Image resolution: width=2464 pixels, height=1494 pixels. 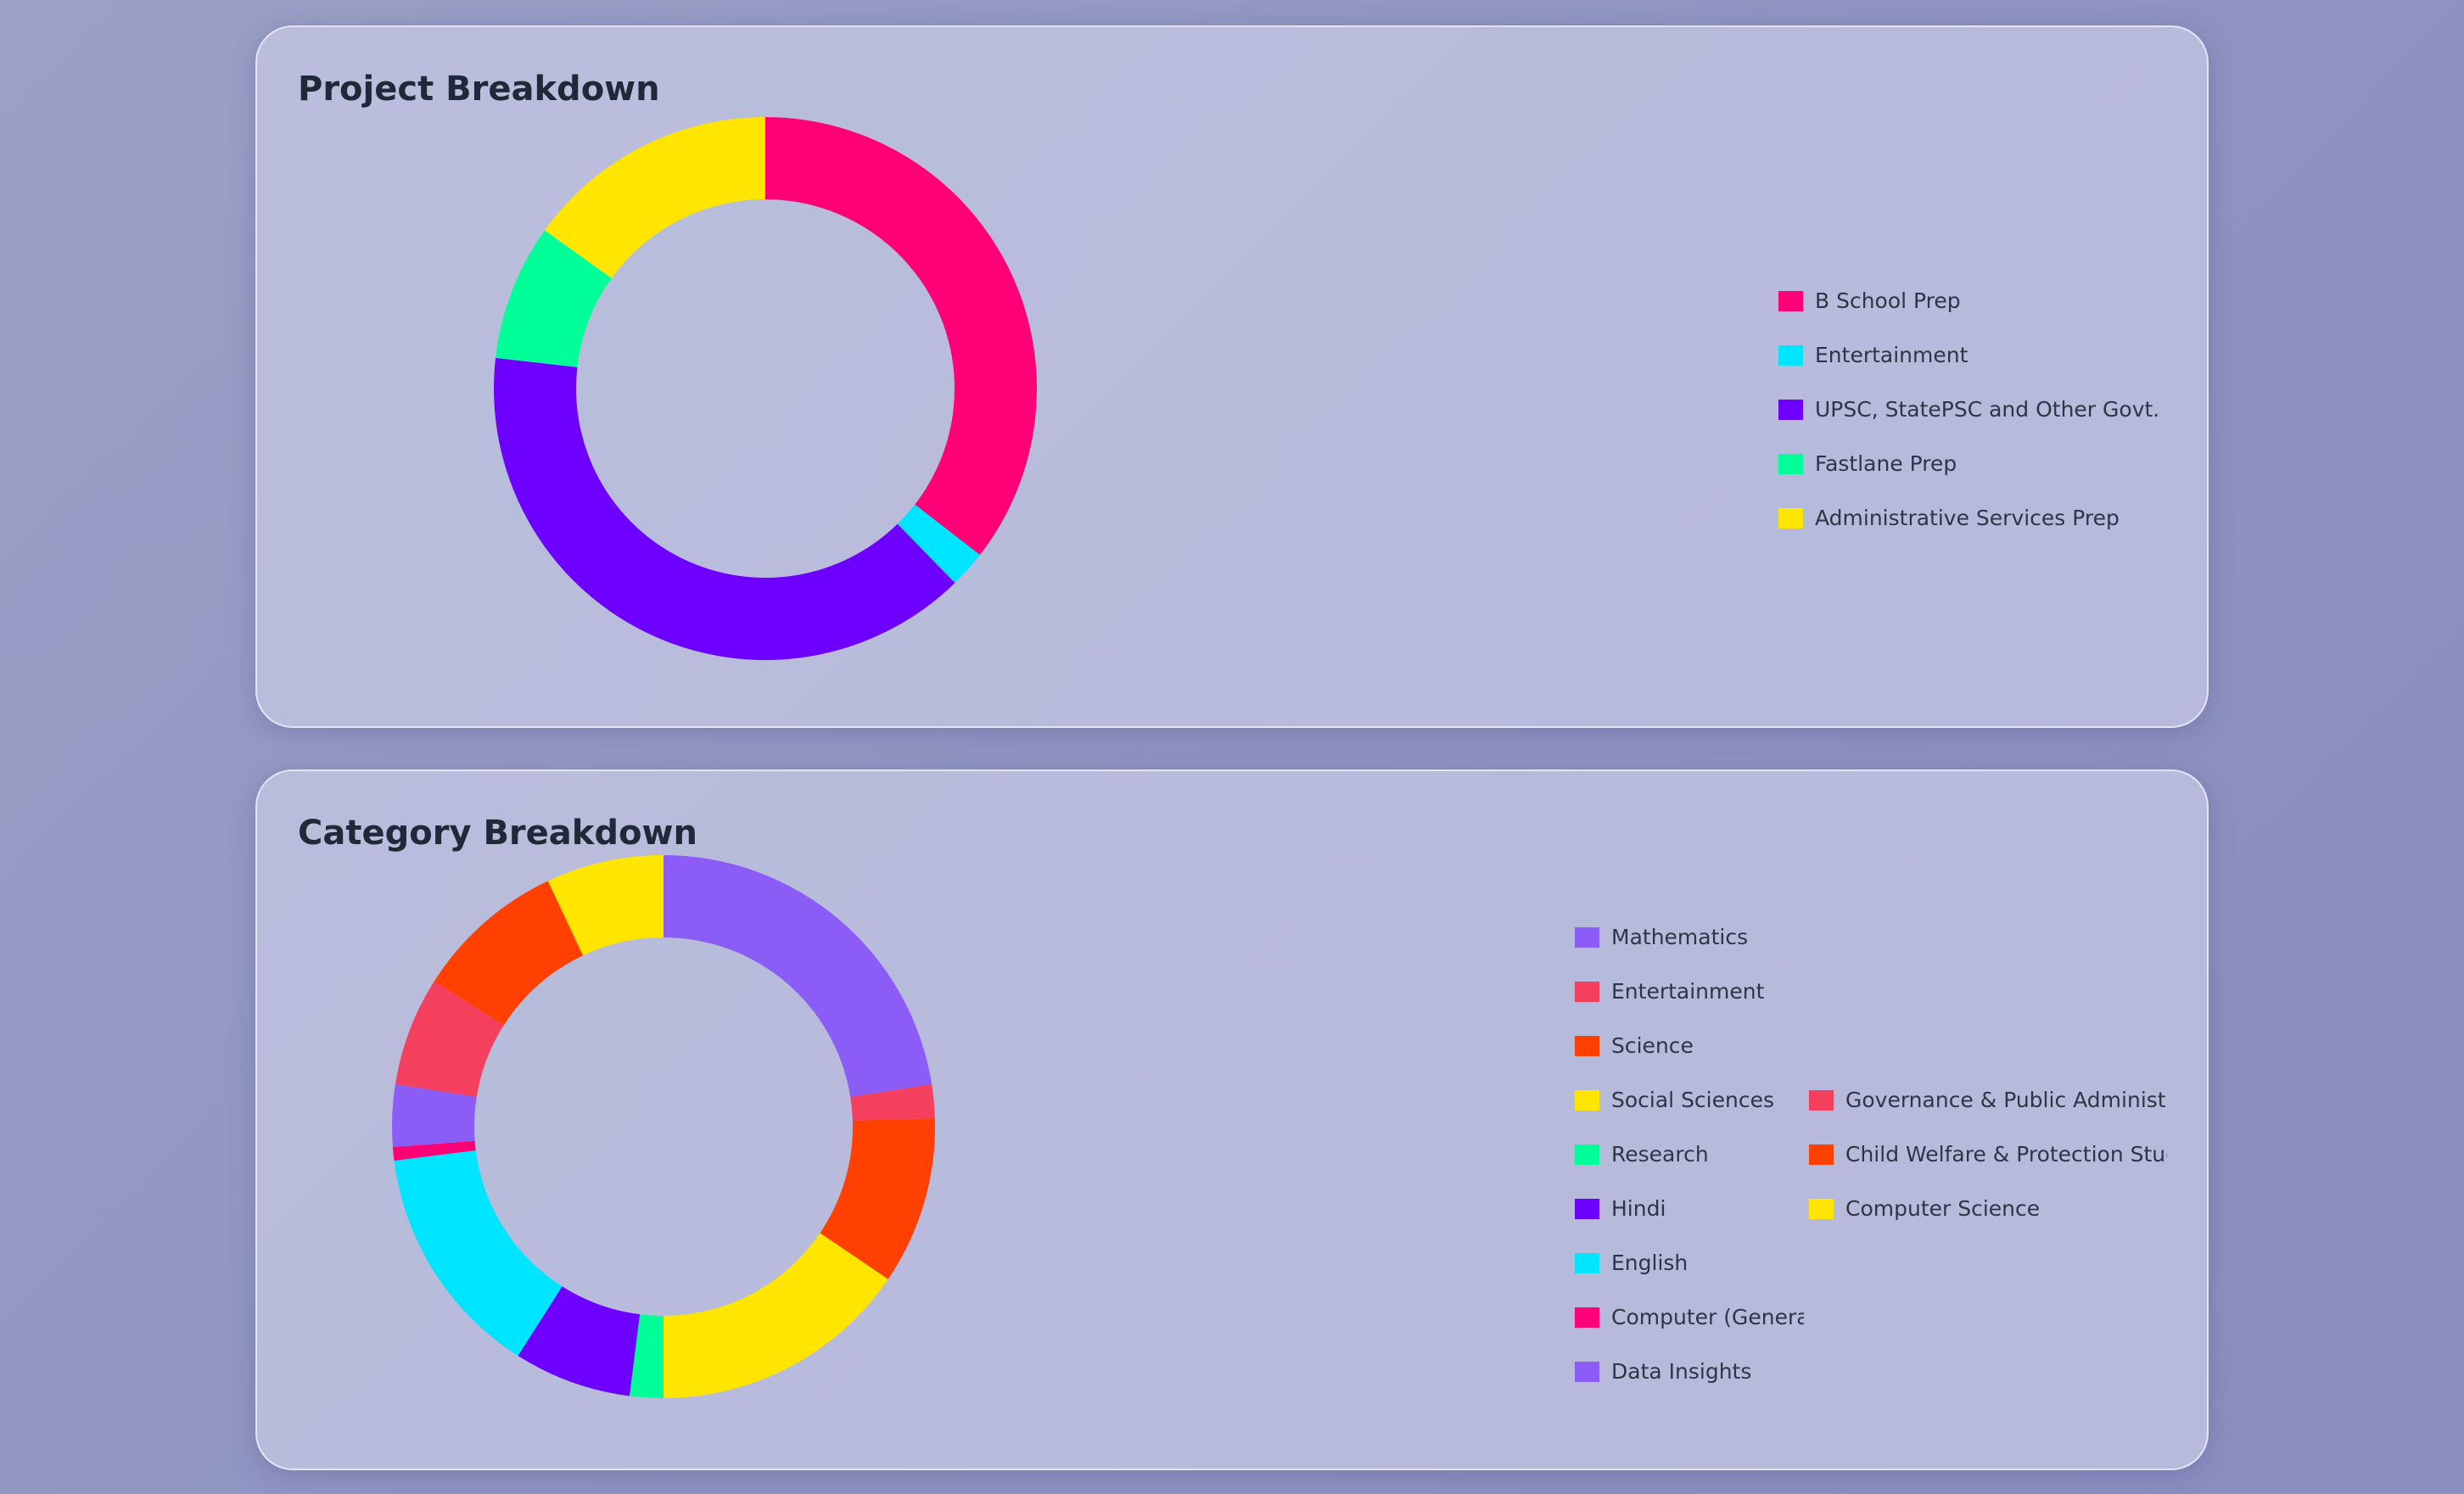 I want to click on category-legend-item-5: Hindi, so click(x=1620, y=1208).